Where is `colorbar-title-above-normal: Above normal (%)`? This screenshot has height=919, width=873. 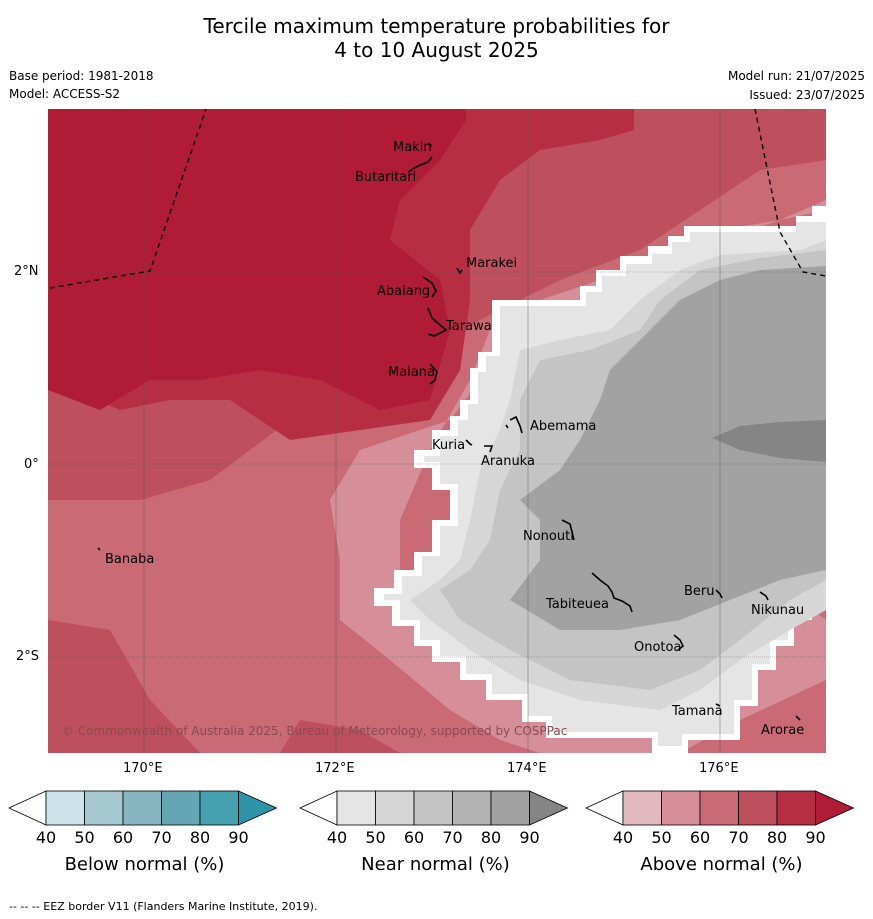 colorbar-title-above-normal: Above normal (%) is located at coordinates (721, 864).